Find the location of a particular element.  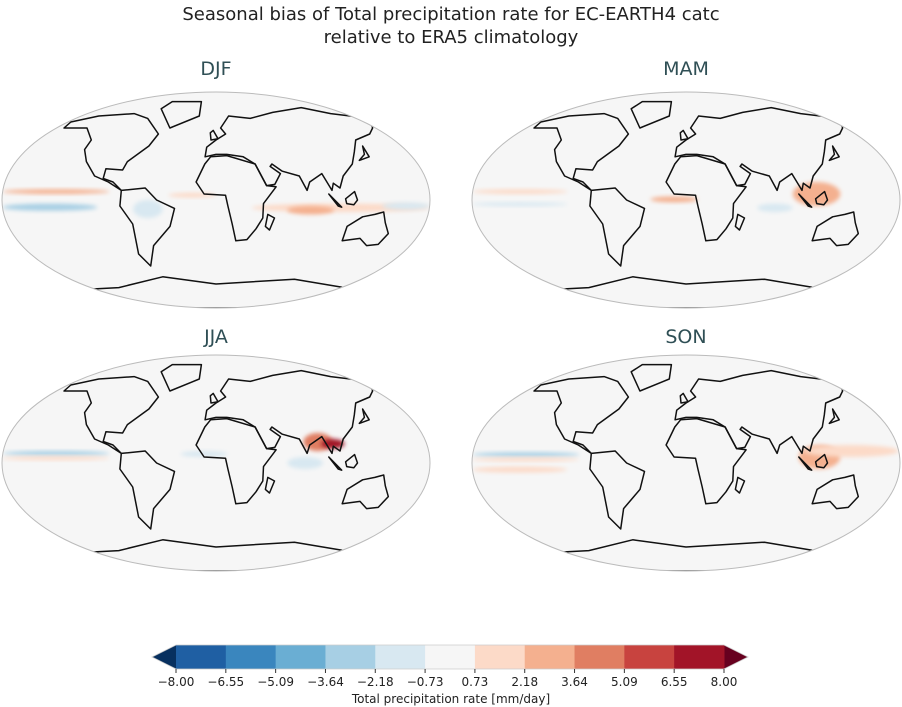

map-panel-djf is located at coordinates (216, 200).